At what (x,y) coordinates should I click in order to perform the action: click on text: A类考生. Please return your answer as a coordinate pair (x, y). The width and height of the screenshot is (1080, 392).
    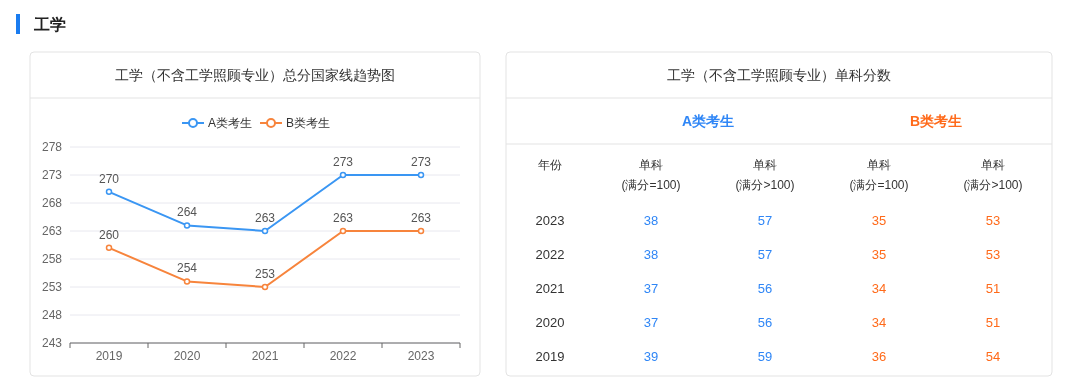
    Looking at the image, I should click on (708, 121).